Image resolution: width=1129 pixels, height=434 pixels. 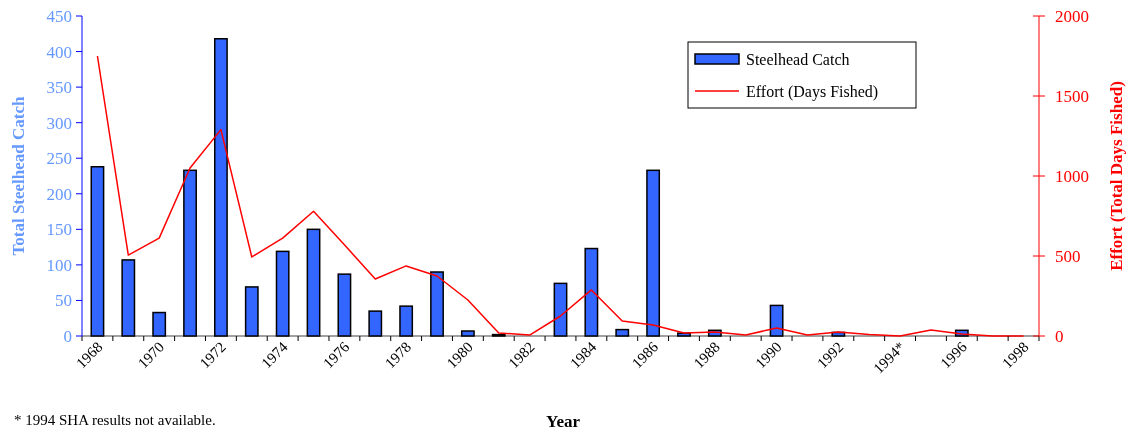 What do you see at coordinates (1116, 176) in the screenshot?
I see `y2-axis-title: Effort (Total Days Fished)` at bounding box center [1116, 176].